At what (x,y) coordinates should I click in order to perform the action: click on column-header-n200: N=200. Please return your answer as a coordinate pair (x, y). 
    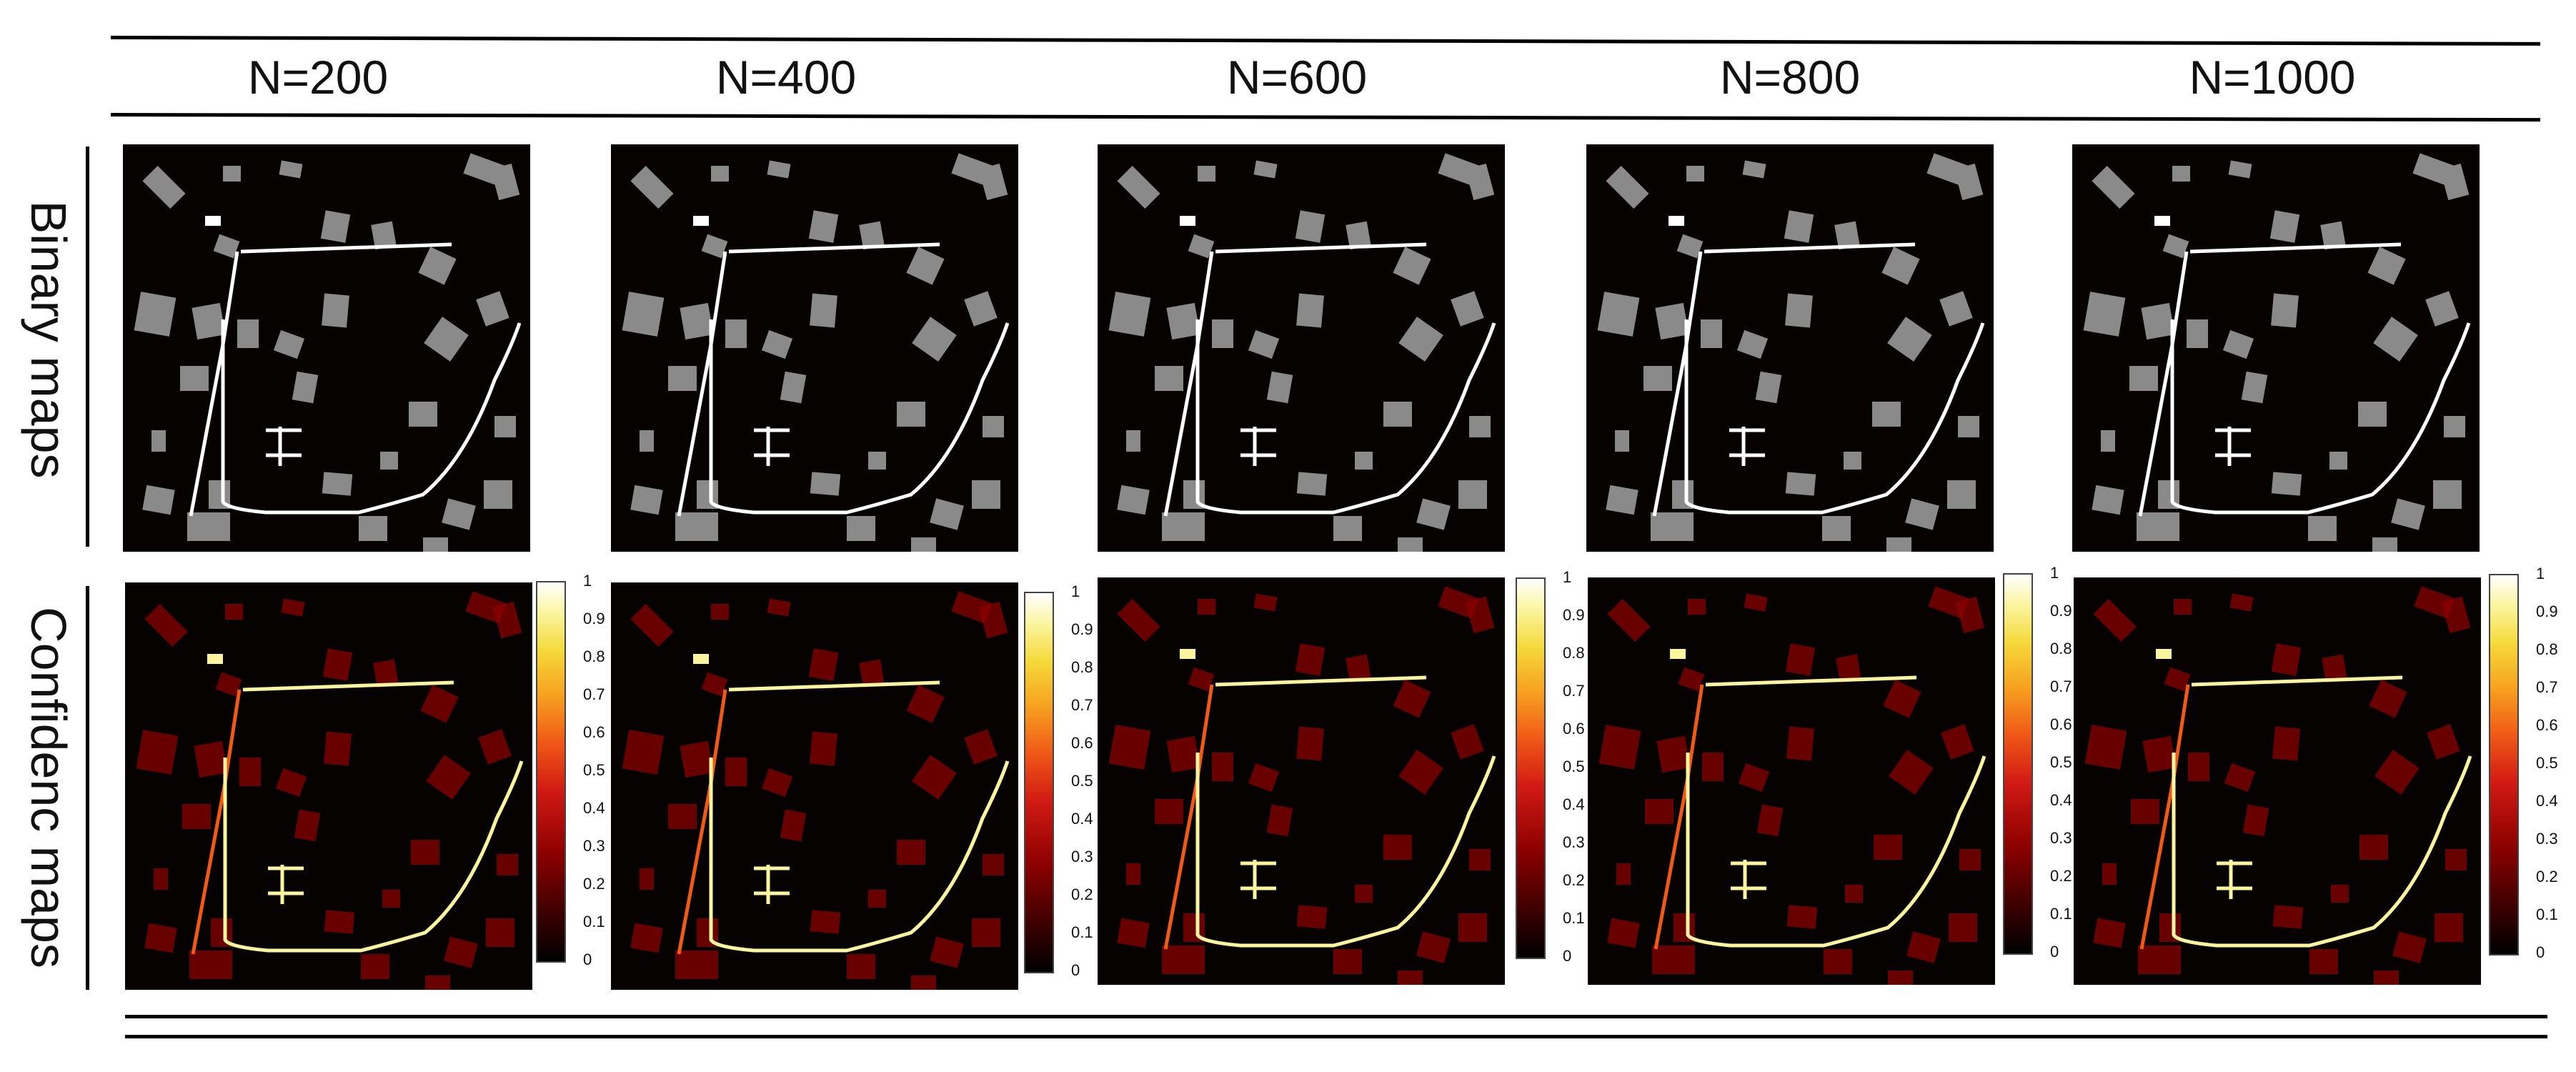
    Looking at the image, I should click on (318, 77).